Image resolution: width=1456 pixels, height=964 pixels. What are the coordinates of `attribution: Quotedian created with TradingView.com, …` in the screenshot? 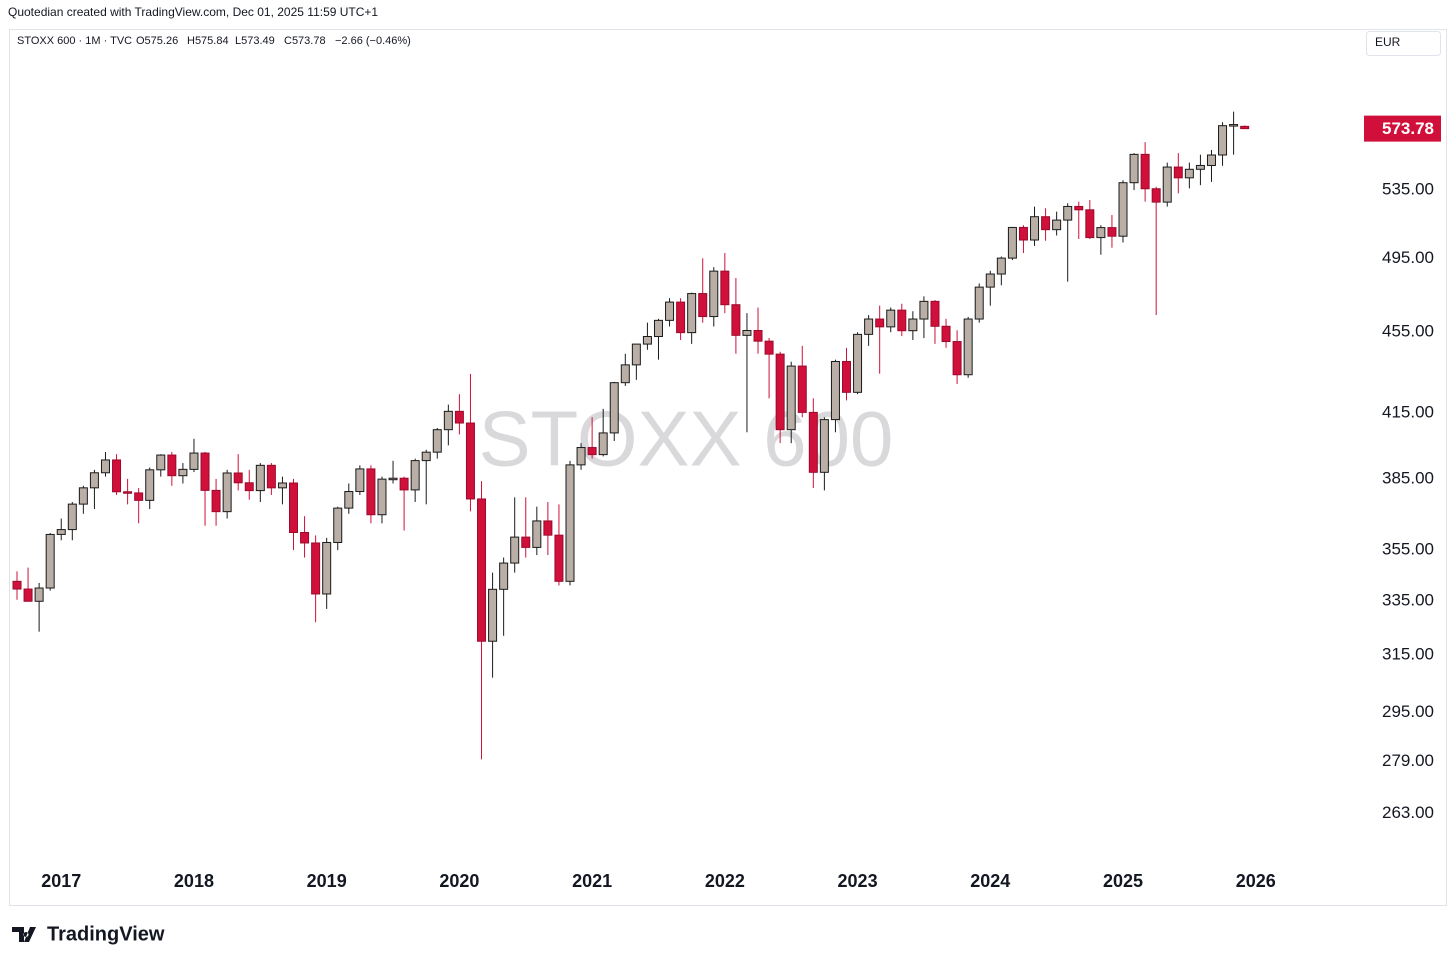 It's located at (193, 12).